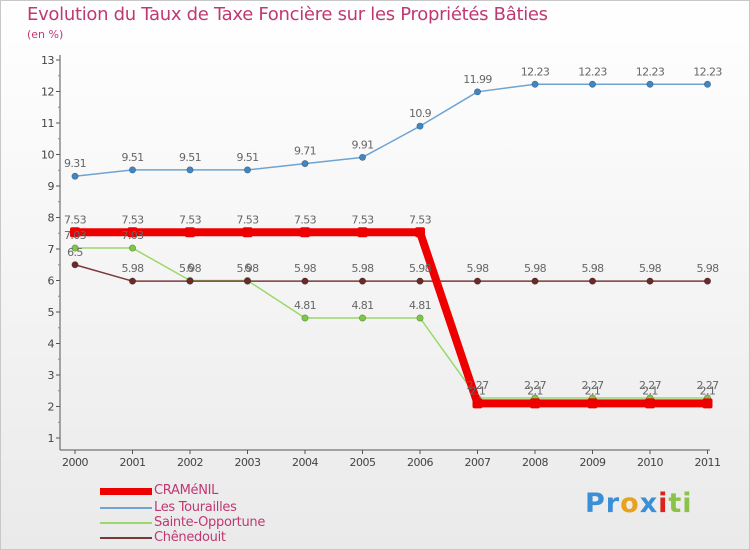 The width and height of the screenshot is (750, 550). I want to click on y-tick-label: 6, so click(51, 281).